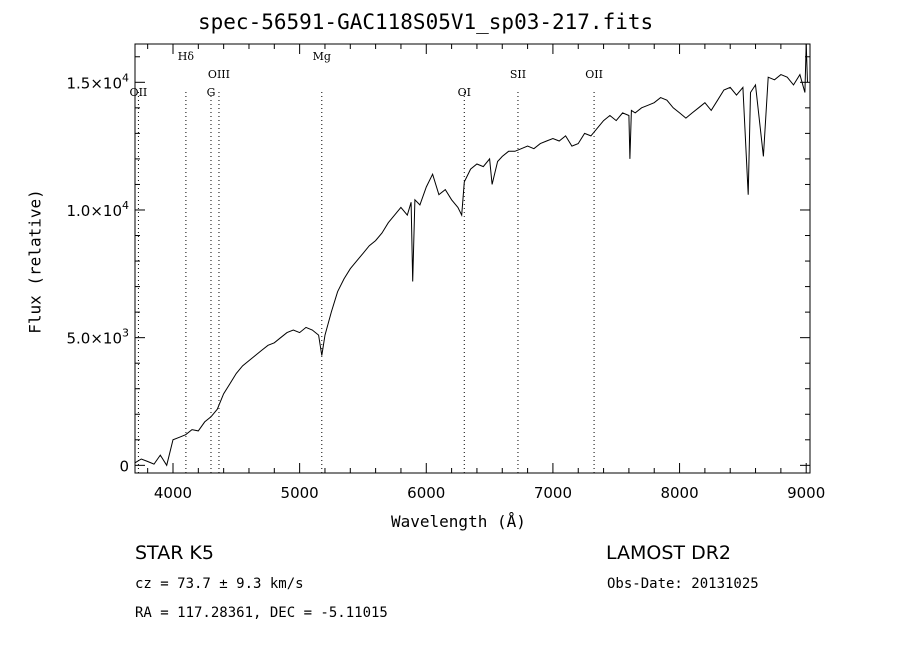 This screenshot has width=900, height=650. Describe the element at coordinates (464, 92) in the screenshot. I see `line-marker-label: OI` at that location.